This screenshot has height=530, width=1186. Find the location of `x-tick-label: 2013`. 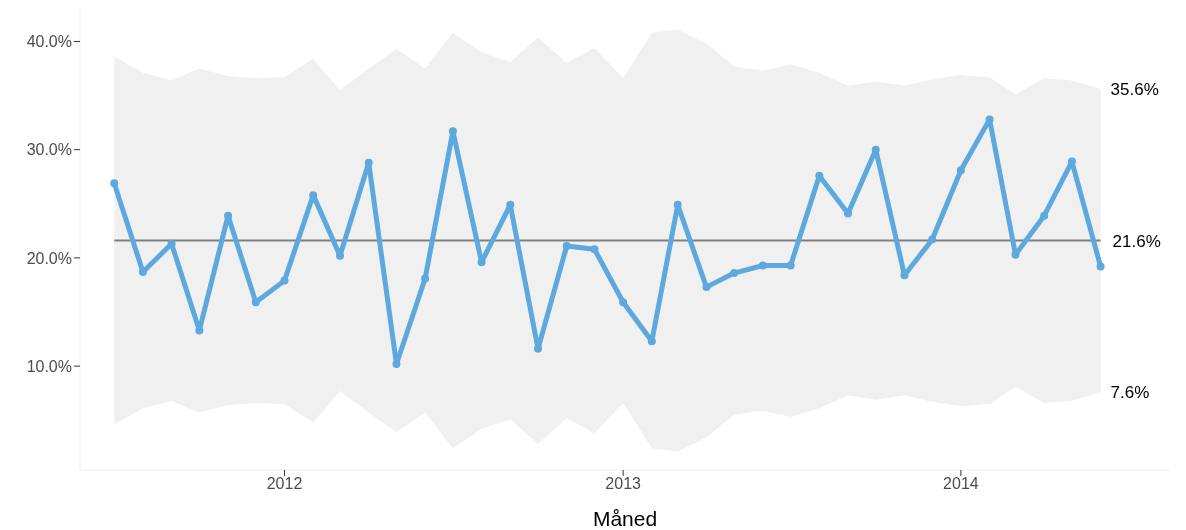

x-tick-label: 2013 is located at coordinates (623, 484).